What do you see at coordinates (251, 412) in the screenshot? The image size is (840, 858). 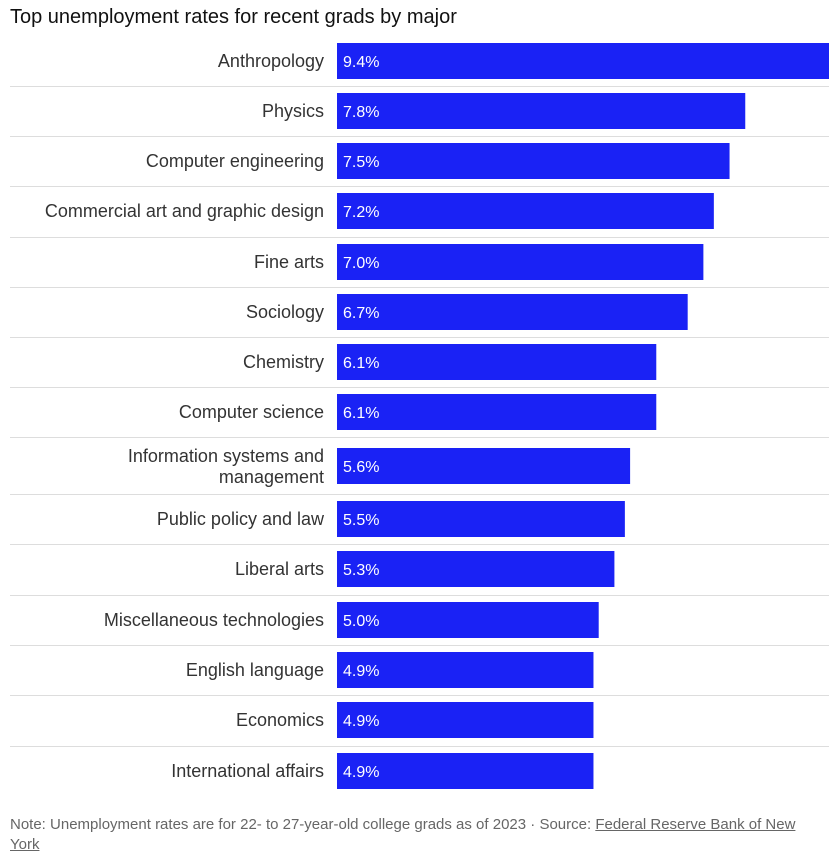 I see `category-label: Computer science` at bounding box center [251, 412].